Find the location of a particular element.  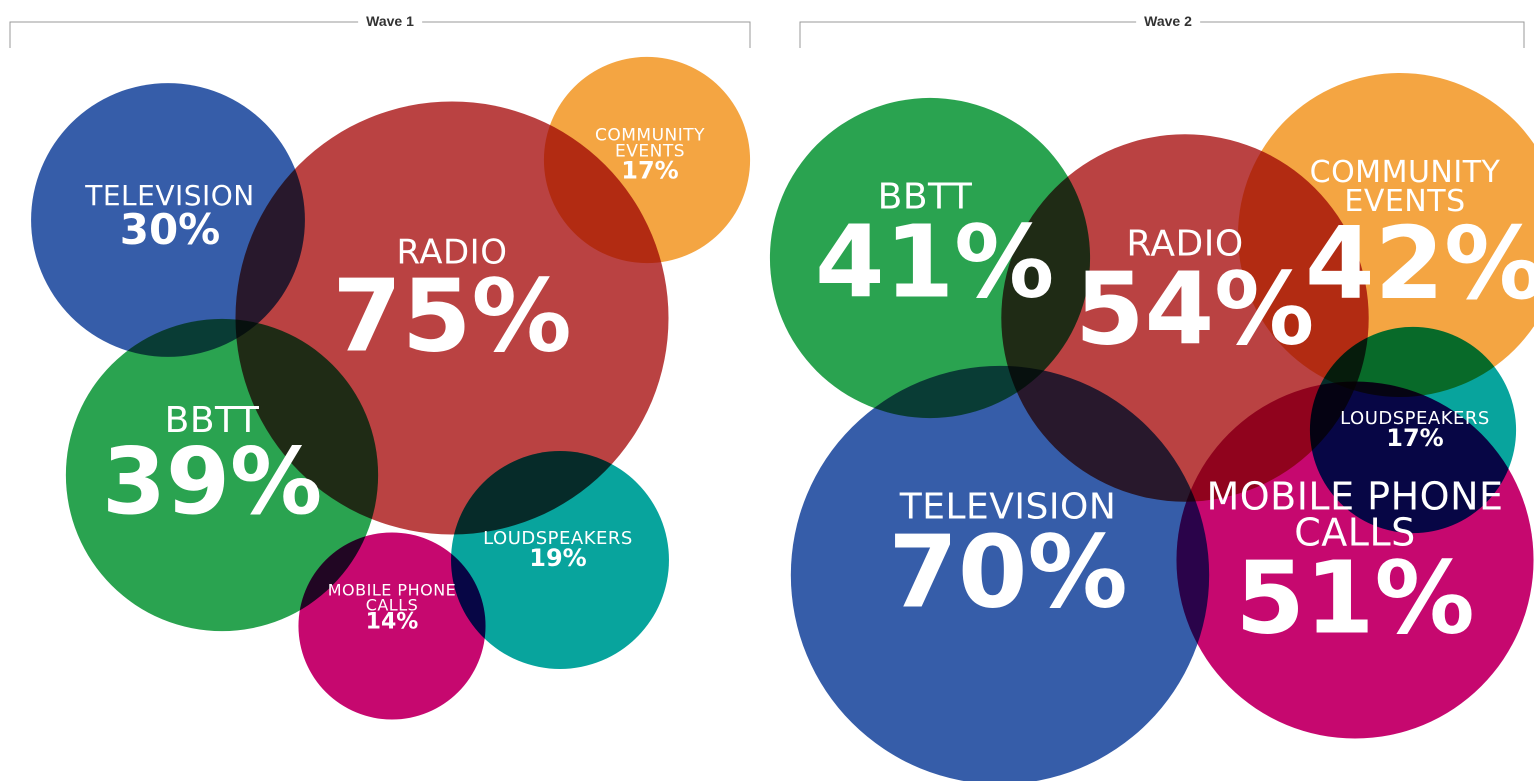

bubble-label: RADIO 75% is located at coordinates (452, 303).